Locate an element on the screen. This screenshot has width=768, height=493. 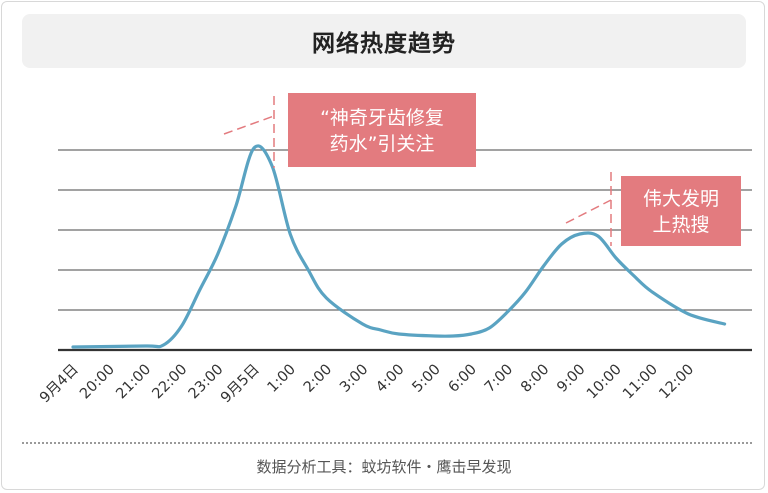
title-bar: 网络热度趋势 is located at coordinates (384, 41).